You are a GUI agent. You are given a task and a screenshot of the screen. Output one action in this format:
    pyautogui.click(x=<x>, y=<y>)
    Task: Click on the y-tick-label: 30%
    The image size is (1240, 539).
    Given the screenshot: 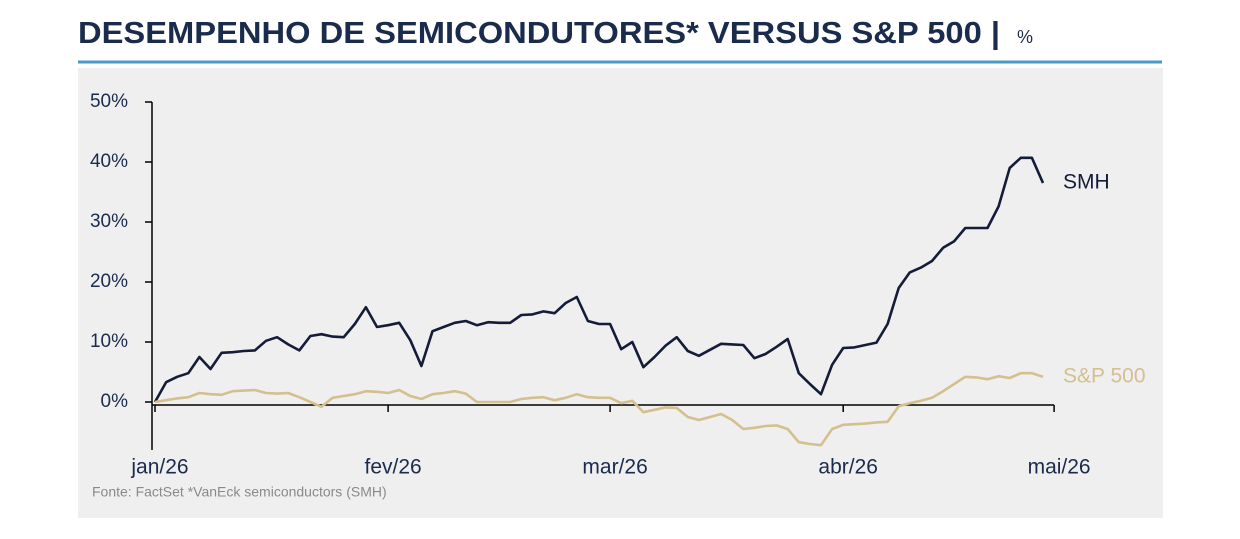 What is the action you would take?
    pyautogui.click(x=109, y=221)
    